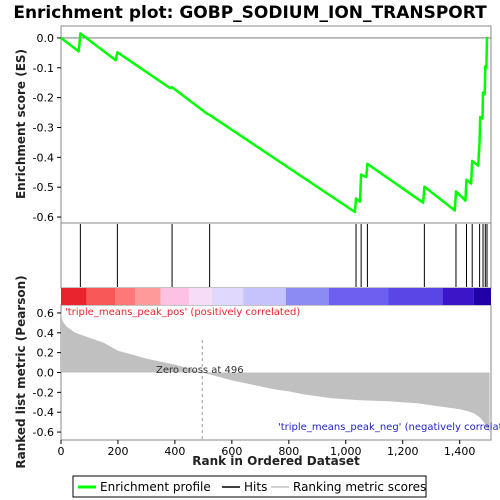 The width and height of the screenshot is (500, 500). I want to click on rank-heatmap, so click(276, 296).